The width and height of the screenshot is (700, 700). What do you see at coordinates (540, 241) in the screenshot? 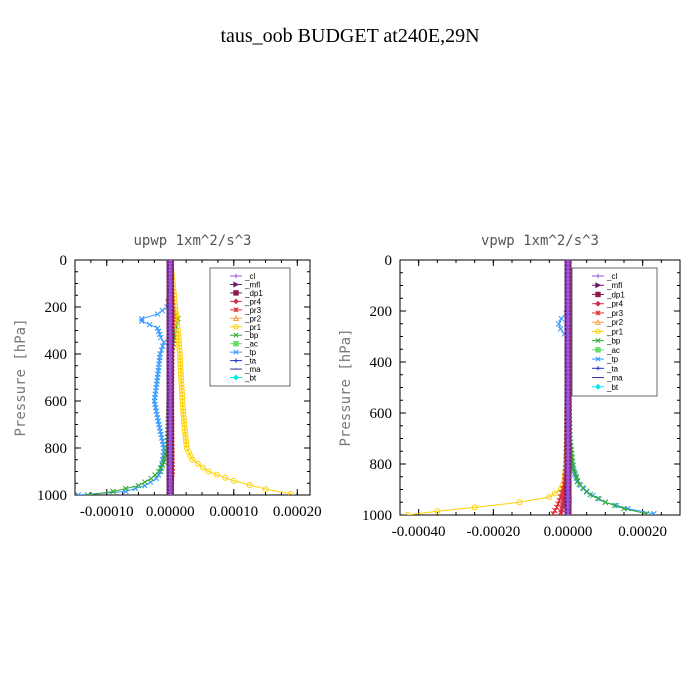
I see `panel-title: vpwp 1xm^2/s^3` at bounding box center [540, 241].